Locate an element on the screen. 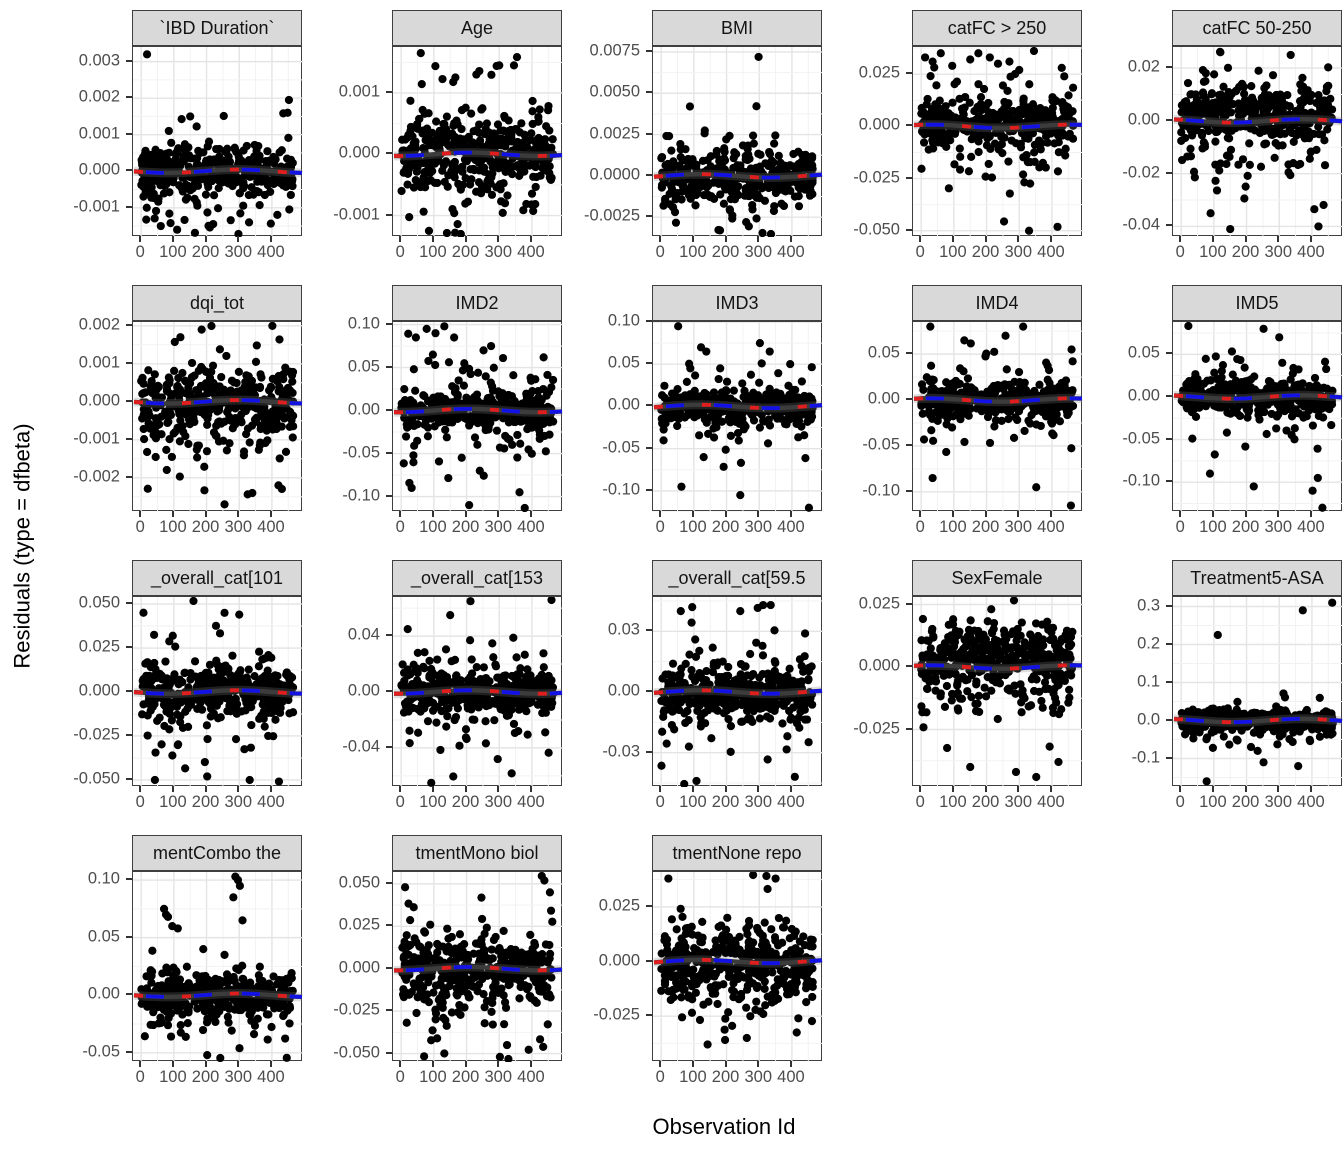 The image size is (1344, 1152). y-tick-label: 0.04 is located at coordinates (363, 634).